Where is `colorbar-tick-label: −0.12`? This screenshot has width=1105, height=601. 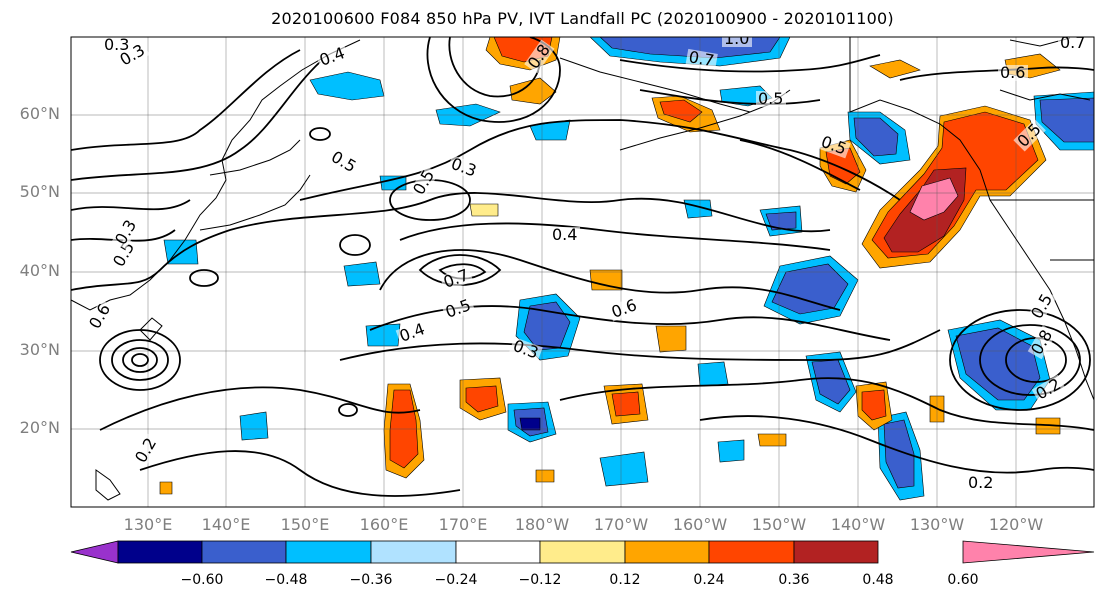
colorbar-tick-label: −0.12 is located at coordinates (540, 580).